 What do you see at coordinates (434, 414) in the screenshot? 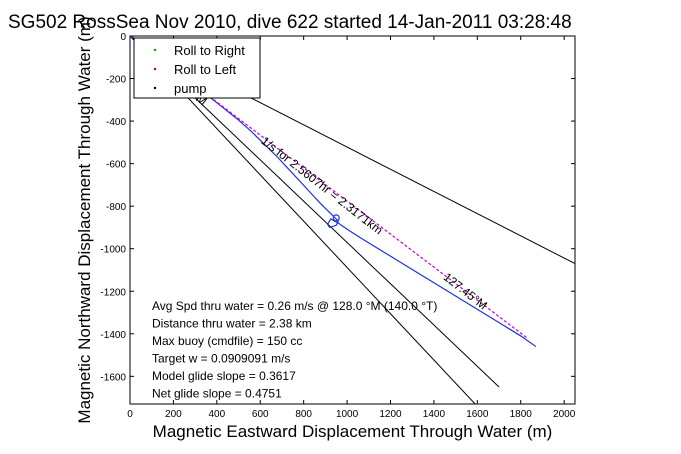
I see `x-tick-label: 1400` at bounding box center [434, 414].